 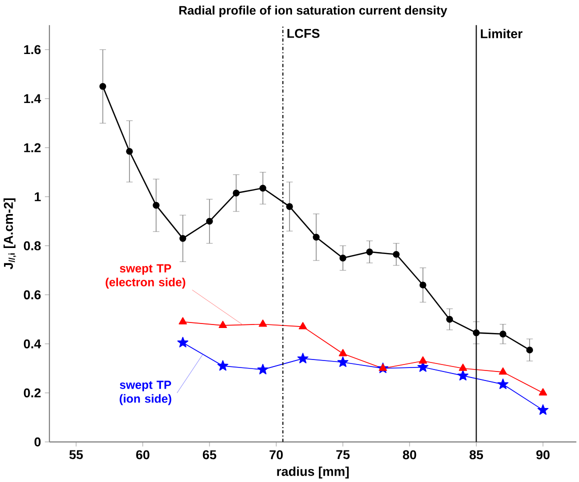 I want to click on x-tick-label: 70, so click(x=276, y=455).